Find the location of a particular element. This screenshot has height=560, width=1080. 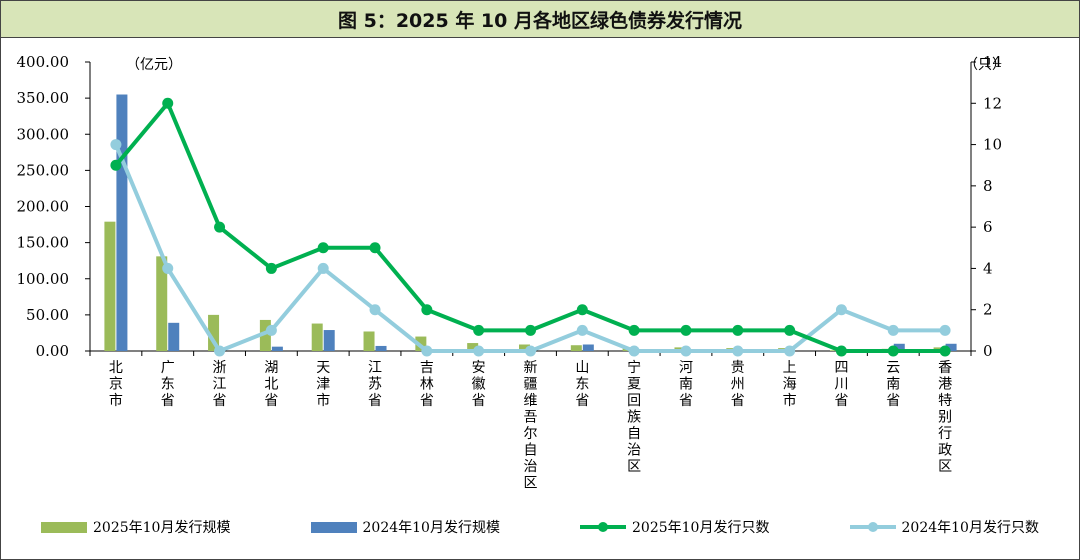

right-tick-label: 4 is located at coordinates (988, 268).